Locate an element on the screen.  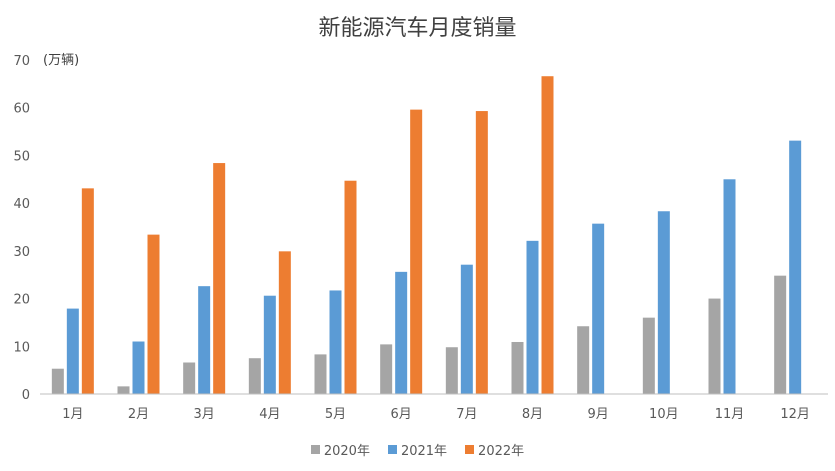
x-tick-label: 5月 is located at coordinates (335, 414).